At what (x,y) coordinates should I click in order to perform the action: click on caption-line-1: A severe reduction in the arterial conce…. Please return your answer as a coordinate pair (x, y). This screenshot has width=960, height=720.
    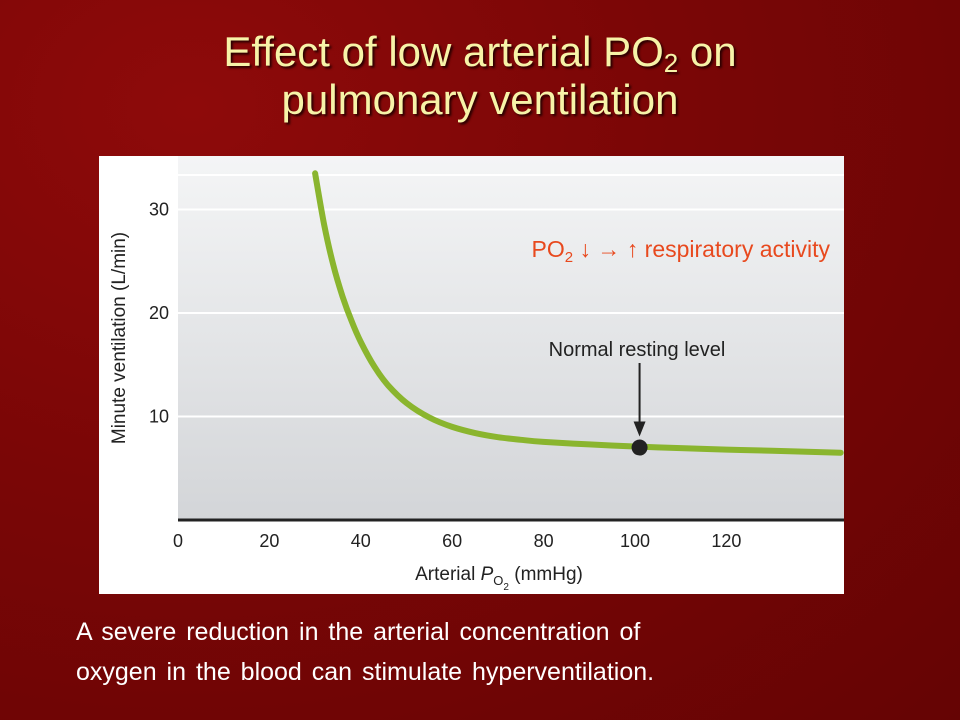
    Looking at the image, I should click on (358, 632).